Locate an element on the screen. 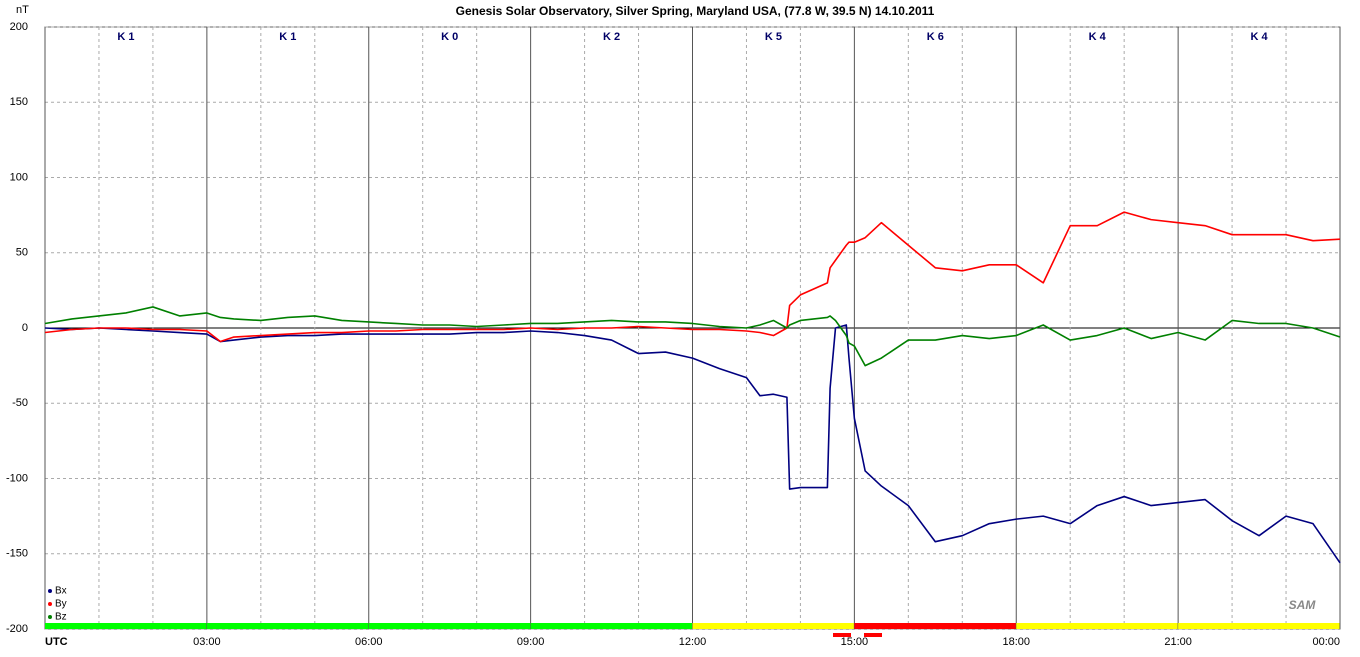  k-index-label: K 5 is located at coordinates (773, 37).